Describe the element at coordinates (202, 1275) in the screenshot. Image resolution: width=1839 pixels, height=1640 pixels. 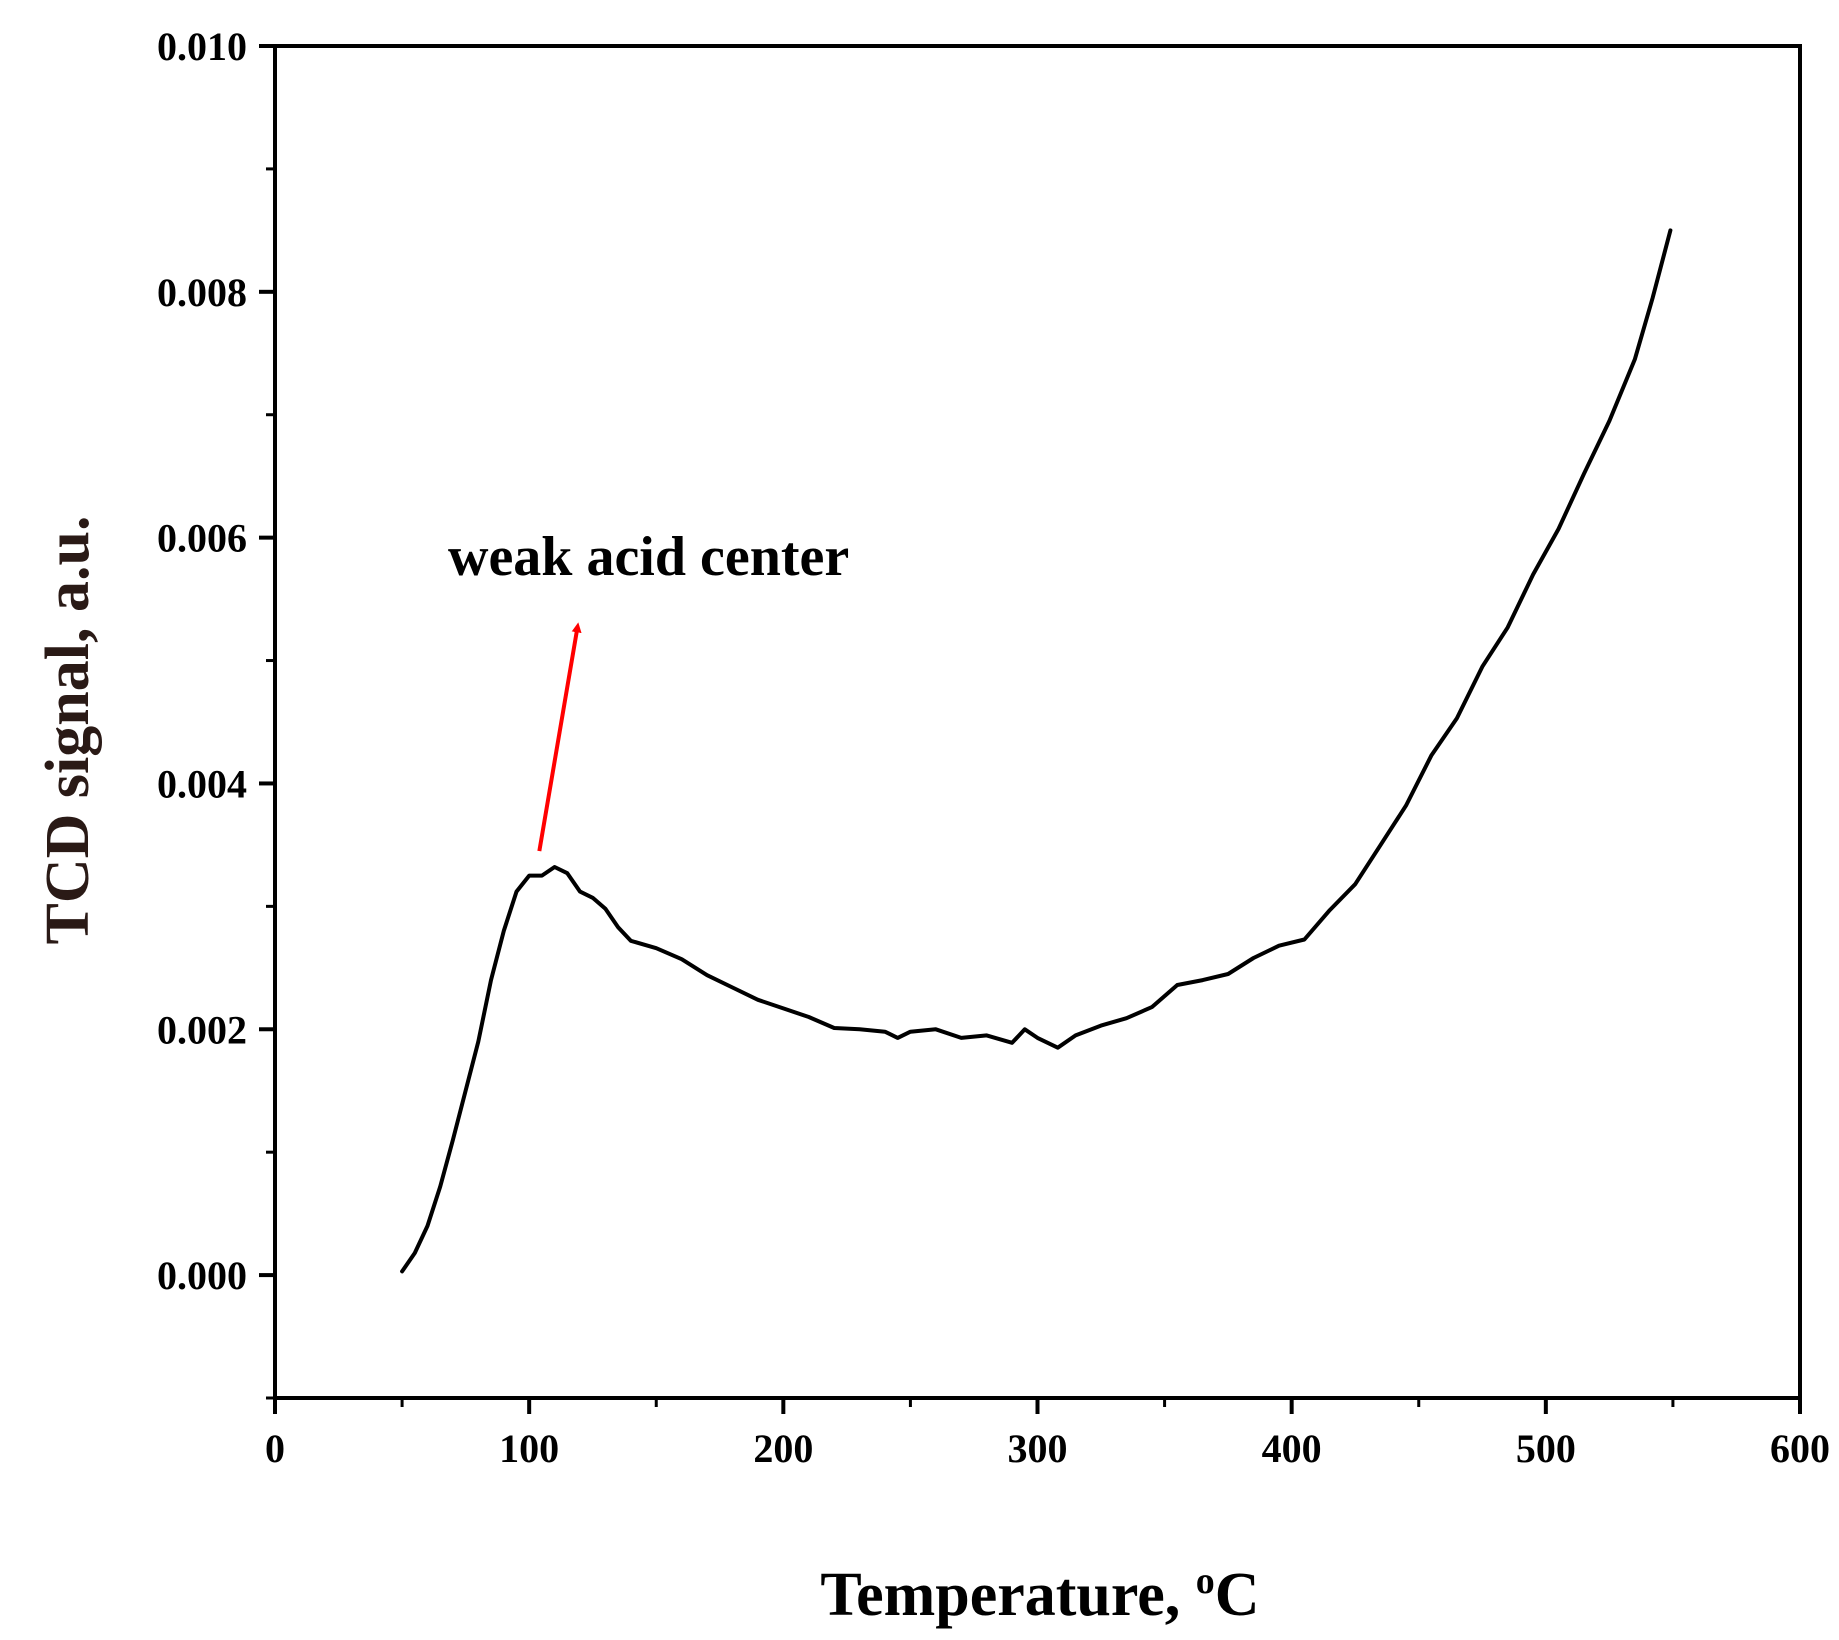
I see `y-tick-label: 0.000` at that location.